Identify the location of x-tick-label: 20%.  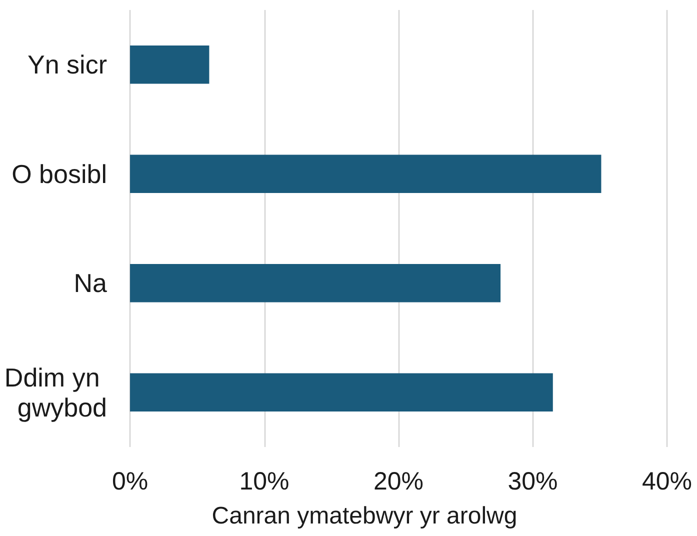
(398, 482).